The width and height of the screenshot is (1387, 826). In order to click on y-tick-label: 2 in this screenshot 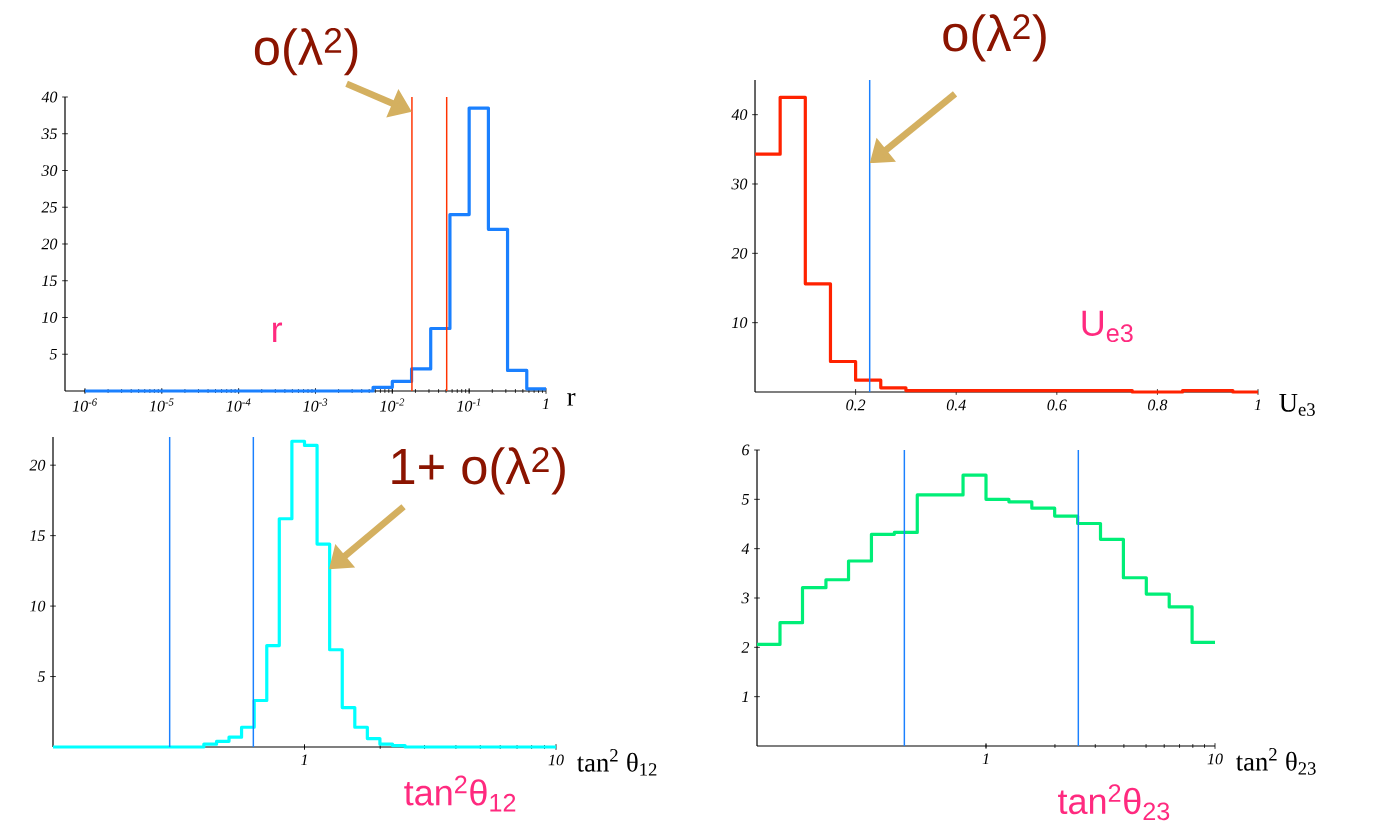, I will do `click(745, 647)`.